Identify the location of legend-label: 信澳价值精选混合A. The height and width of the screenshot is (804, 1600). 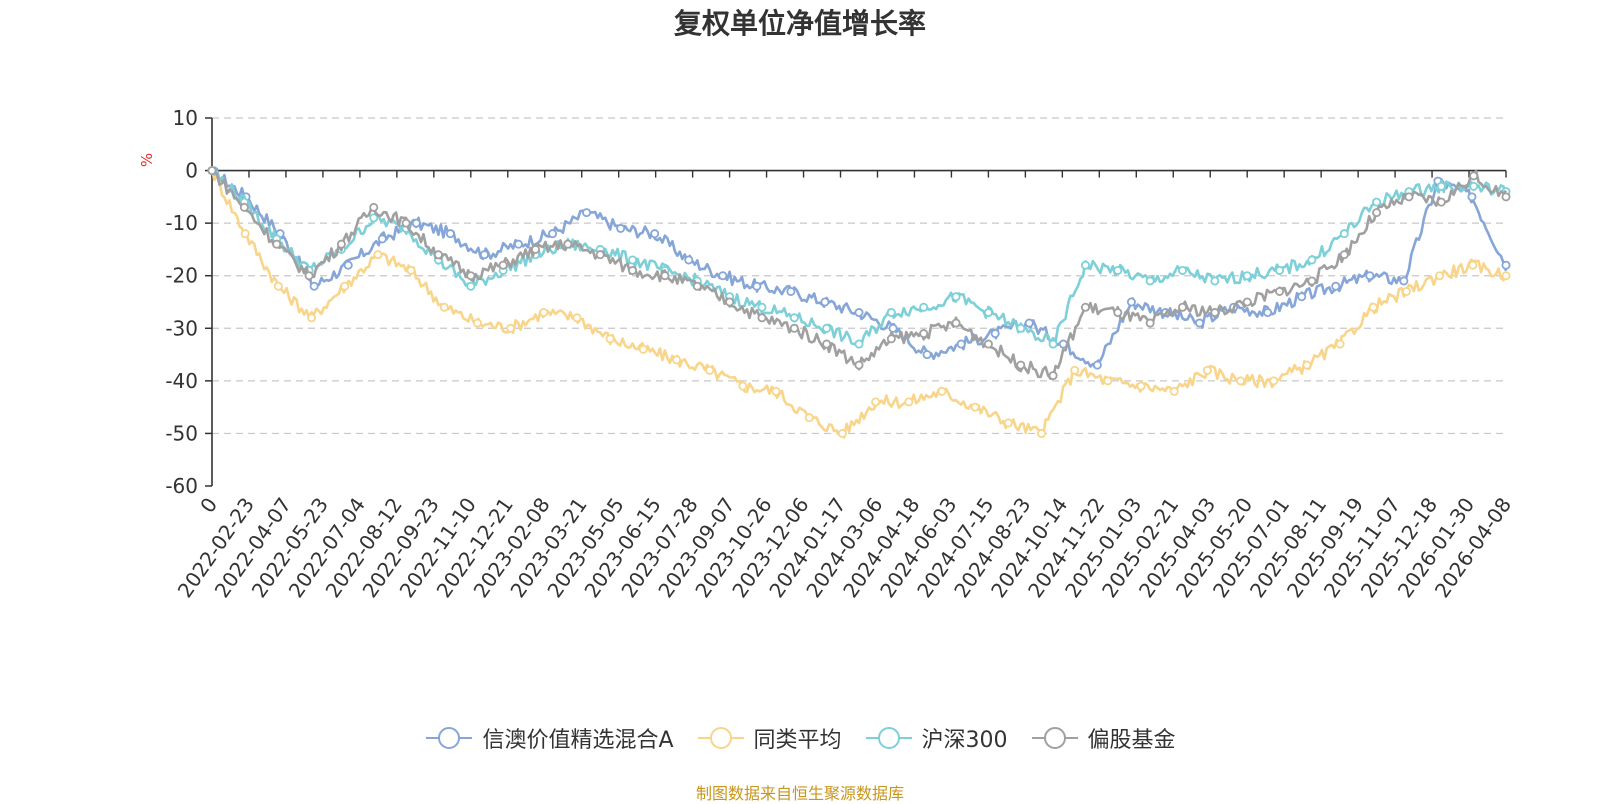
(578, 740).